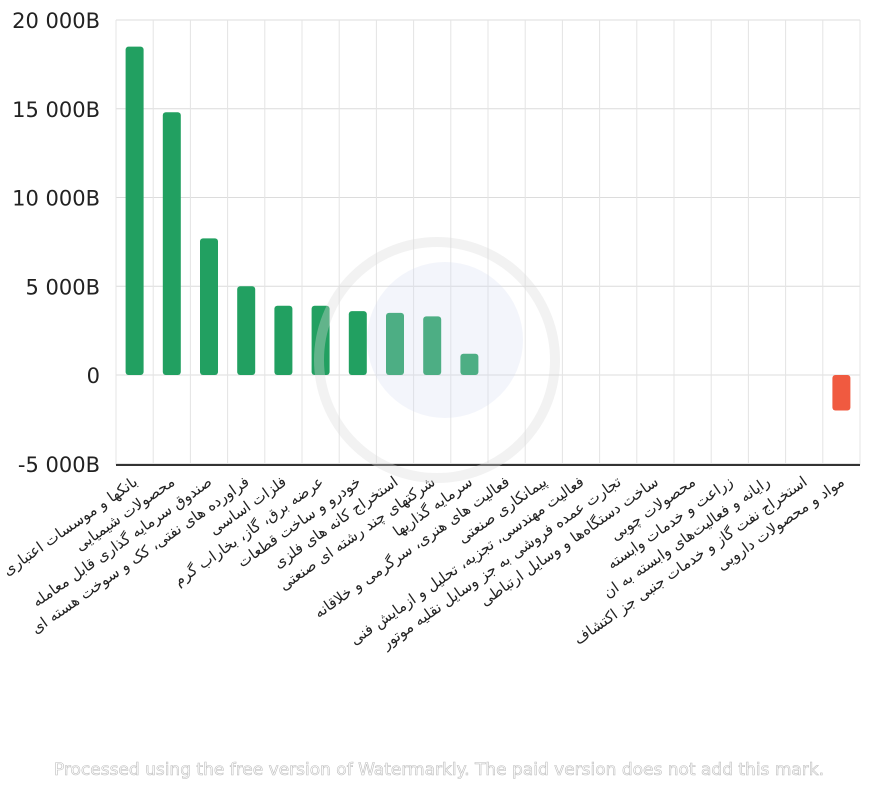  Describe the element at coordinates (93, 376) in the screenshot. I see `y-tick-label: 0` at that location.